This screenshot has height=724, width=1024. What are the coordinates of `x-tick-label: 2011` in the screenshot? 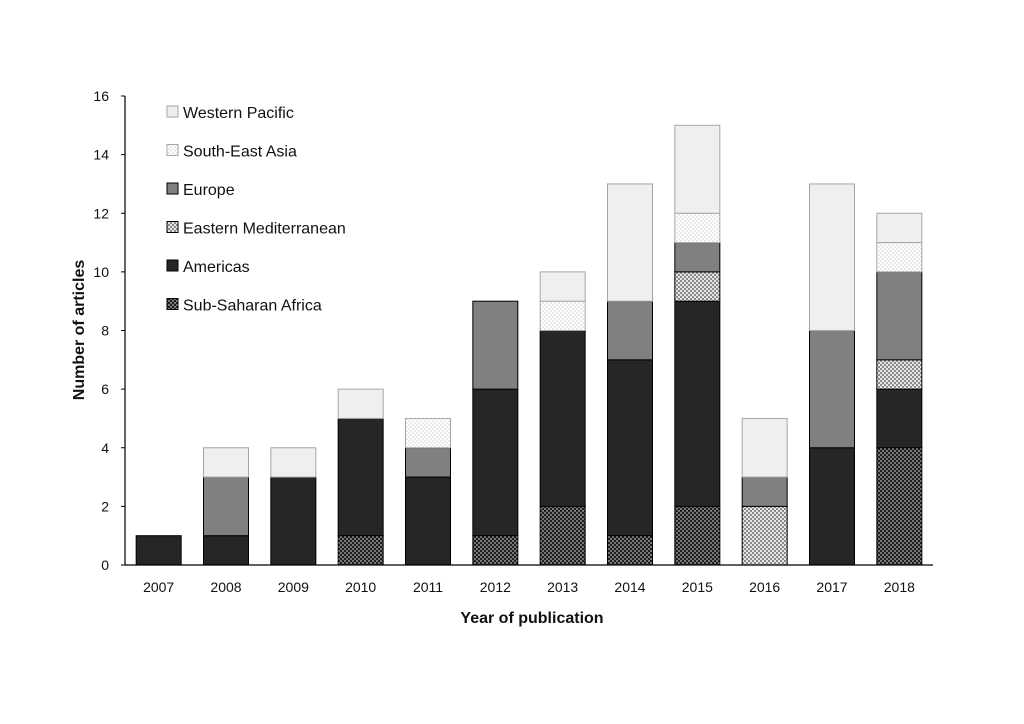 It's located at (428, 587).